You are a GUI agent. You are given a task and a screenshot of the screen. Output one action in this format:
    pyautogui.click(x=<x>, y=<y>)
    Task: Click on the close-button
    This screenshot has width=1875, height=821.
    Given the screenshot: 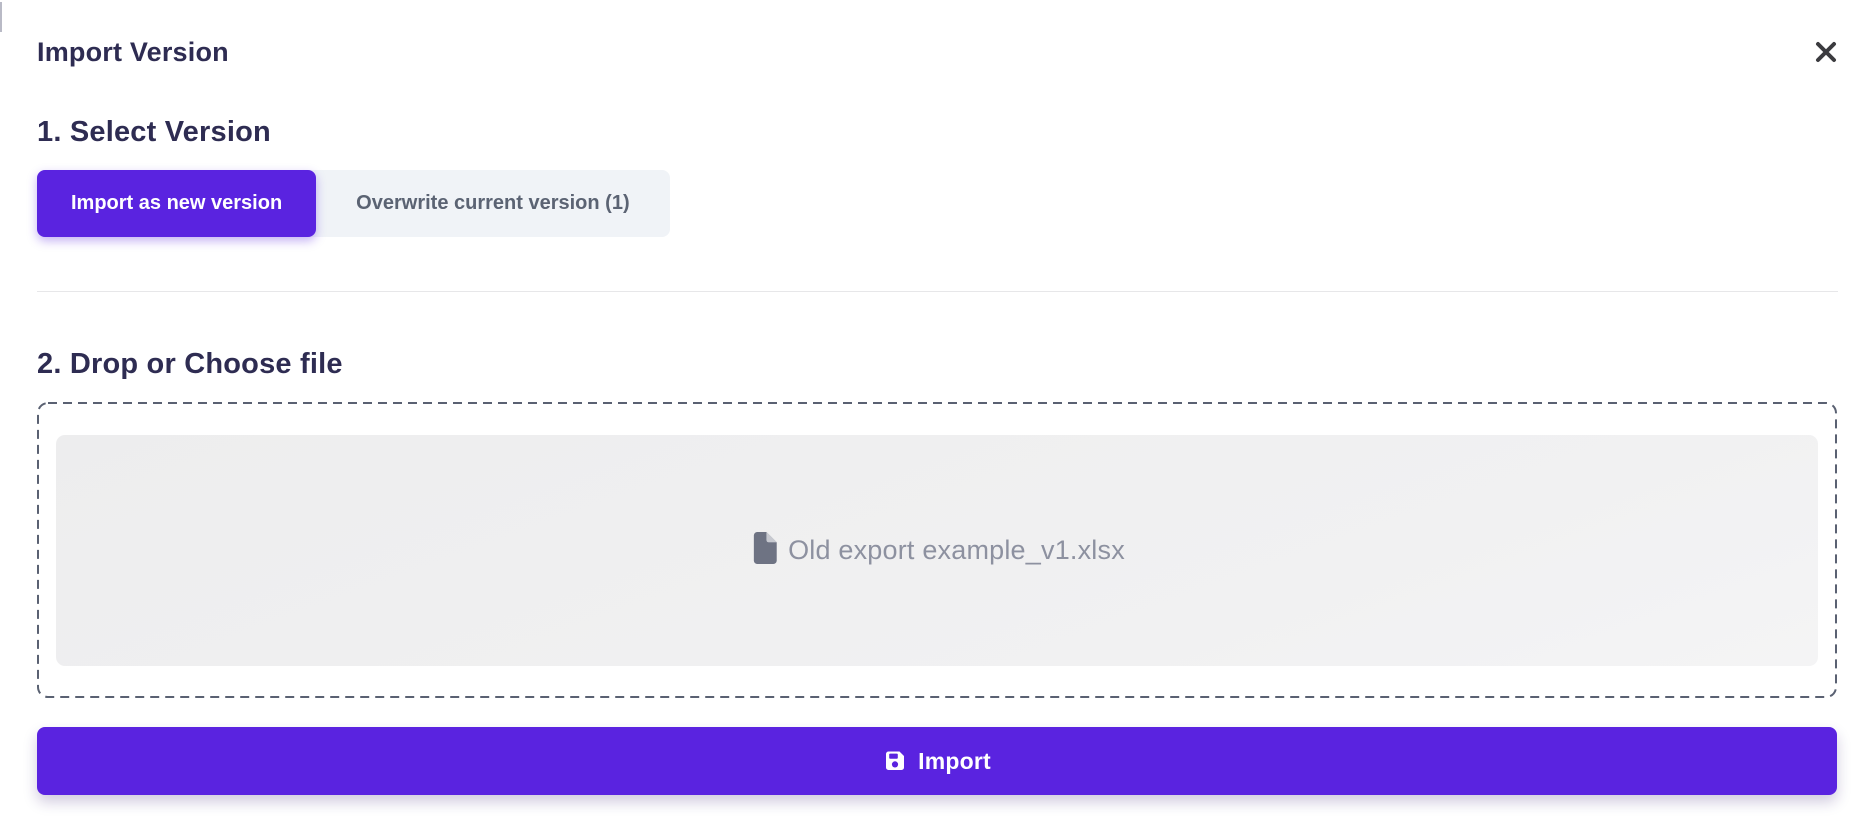 What is the action you would take?
    pyautogui.click(x=1826, y=52)
    